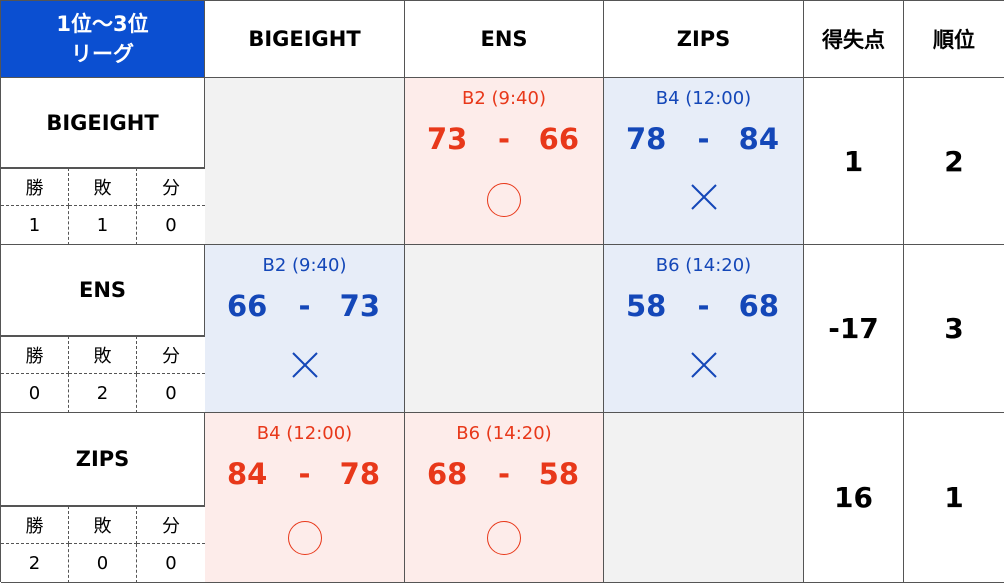  Describe the element at coordinates (247, 474) in the screenshot. I see `score-own: 84` at that location.